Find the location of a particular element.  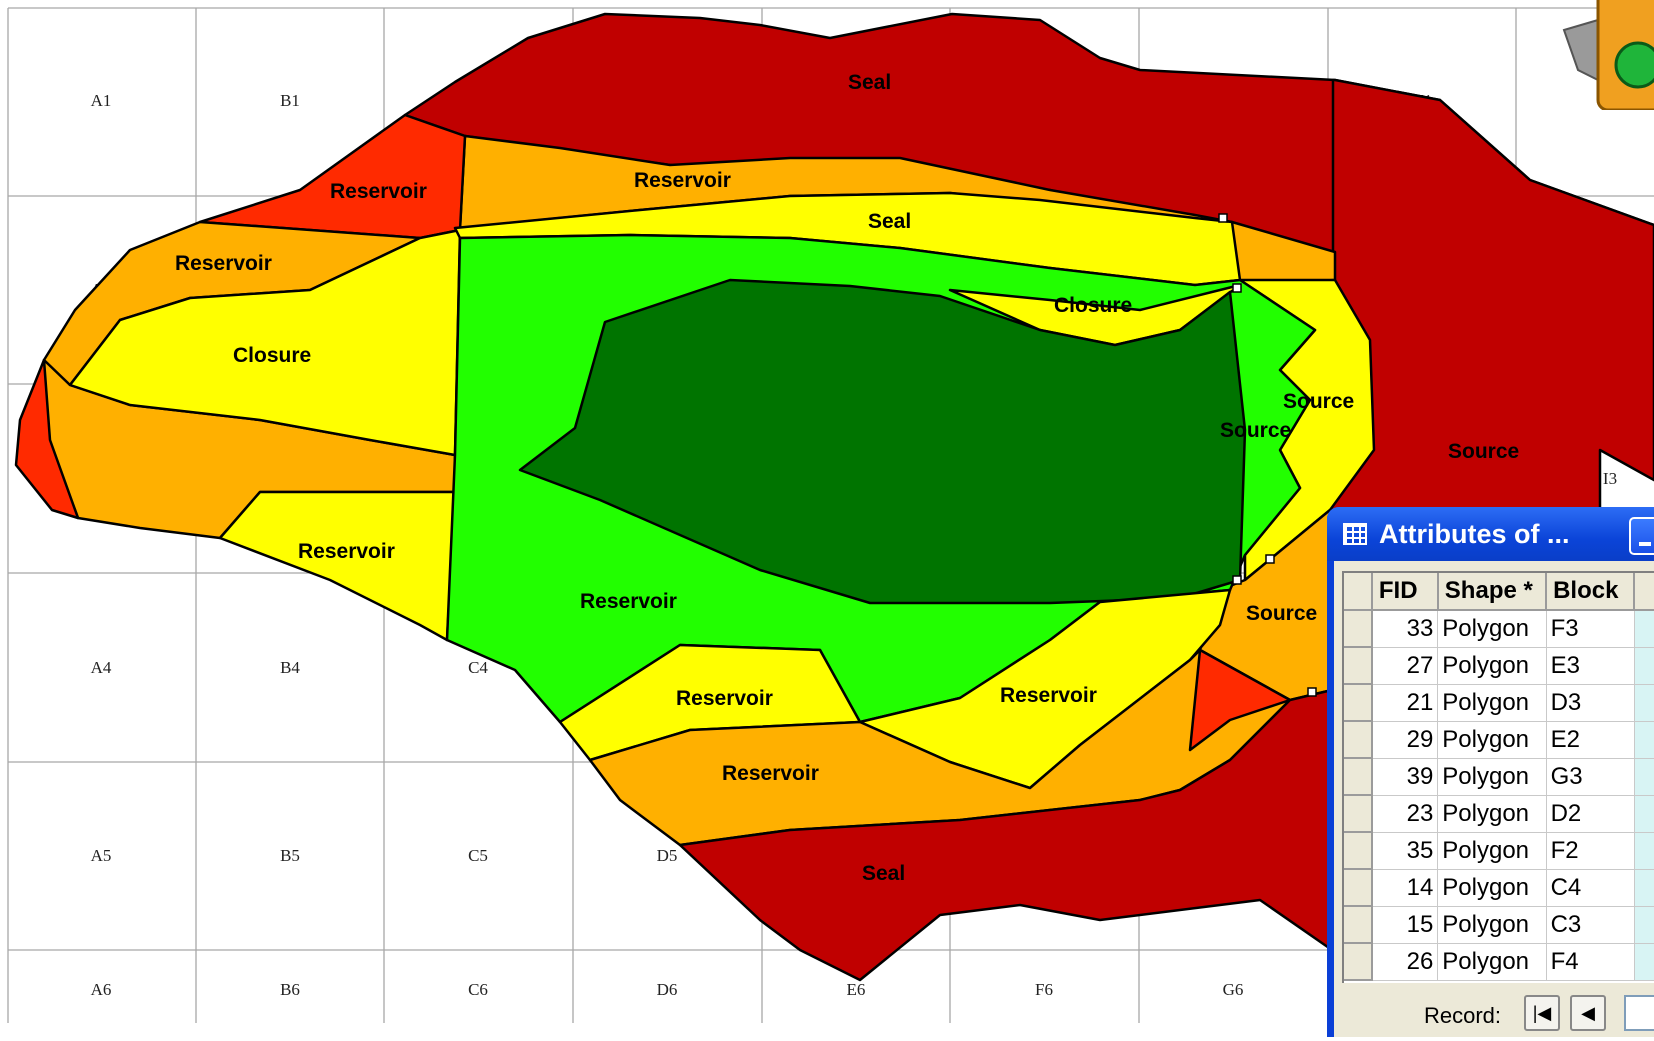

table-row: 21 Polygon D3 is located at coordinates (1499, 703).